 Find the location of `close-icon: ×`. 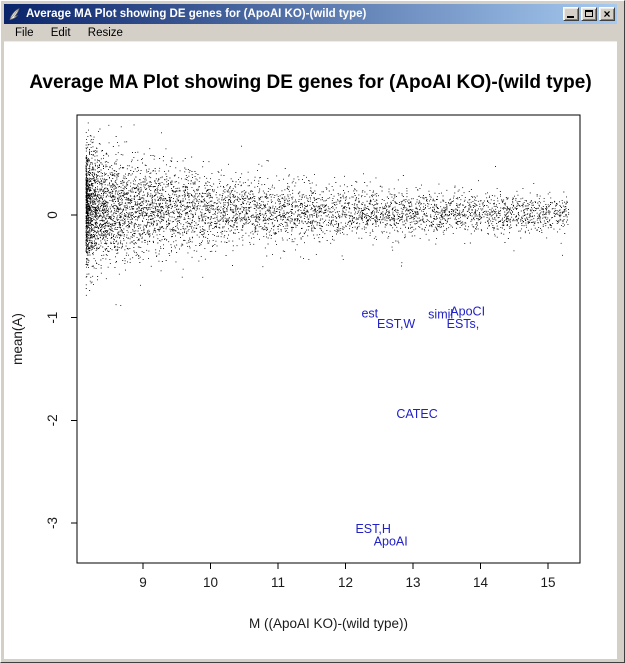

close-icon: × is located at coordinates (607, 14).